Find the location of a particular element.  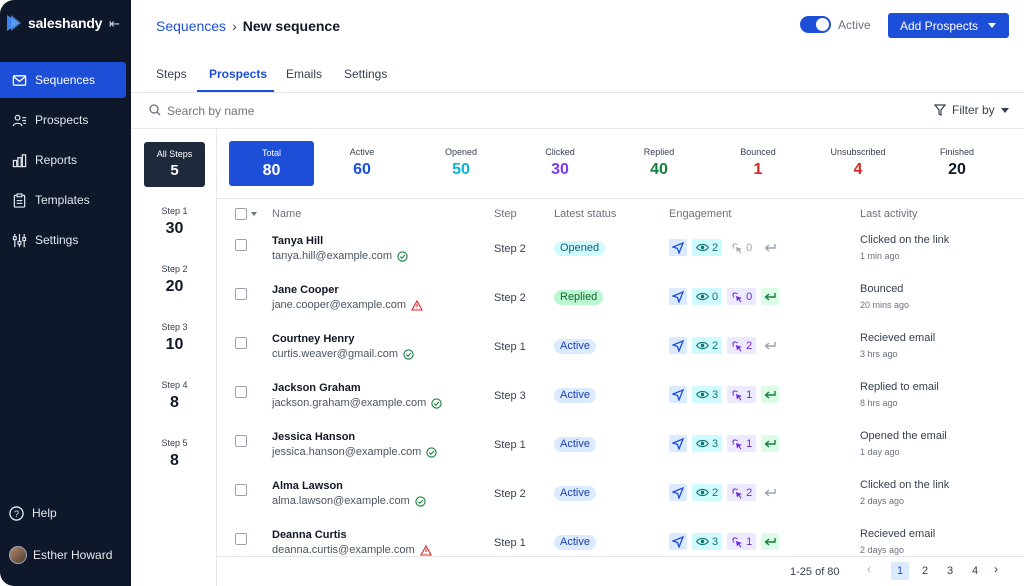

page-1: 1 is located at coordinates (900, 571).